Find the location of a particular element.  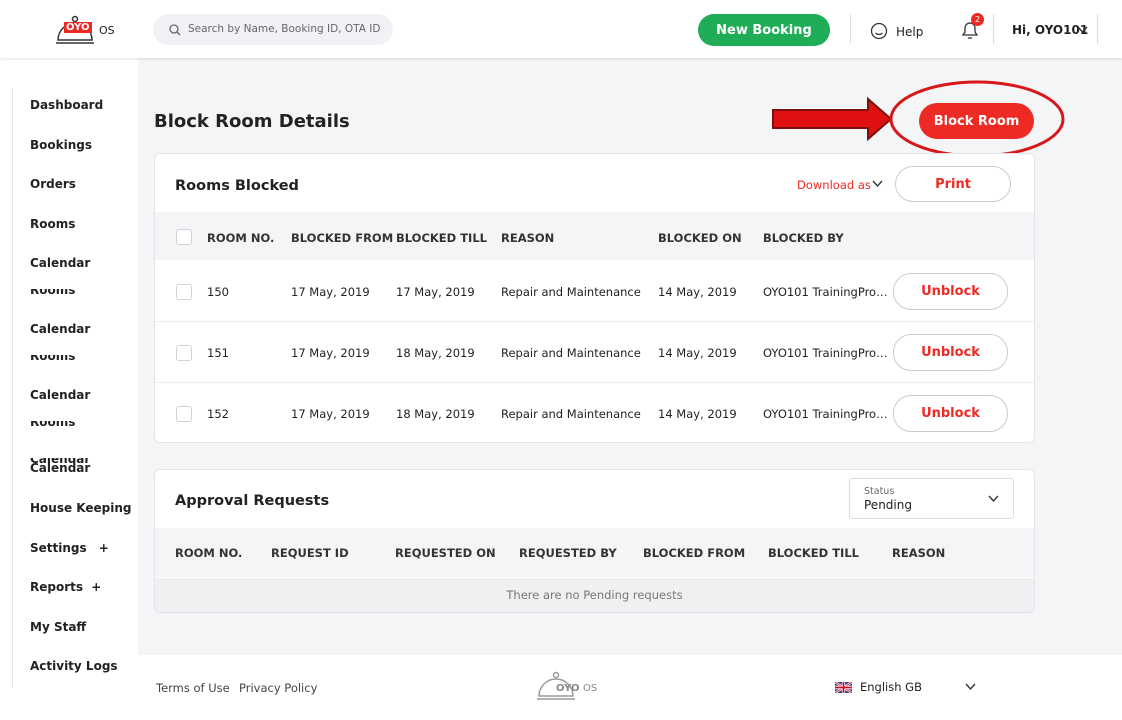

logo-suffix: OS is located at coordinates (107, 30).